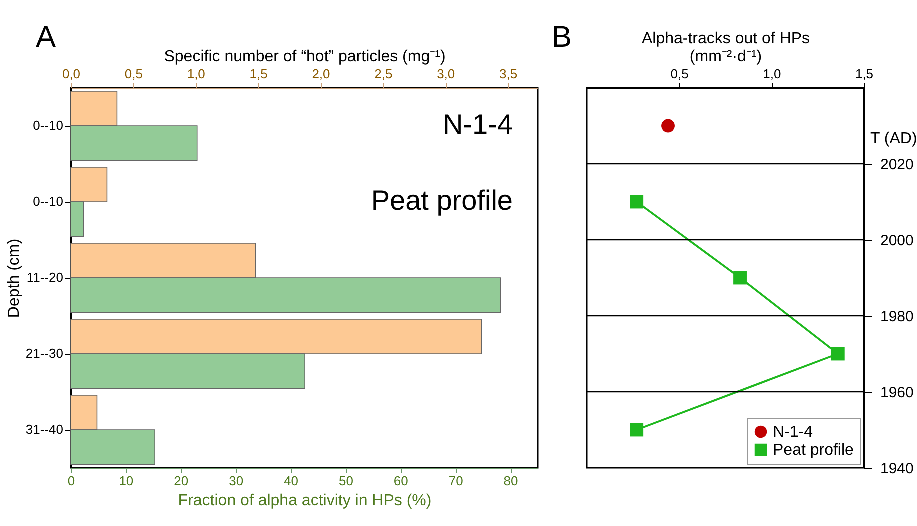 The height and width of the screenshot is (526, 917). Describe the element at coordinates (236, 481) in the screenshot. I see `x-tick-label: 30` at that location.